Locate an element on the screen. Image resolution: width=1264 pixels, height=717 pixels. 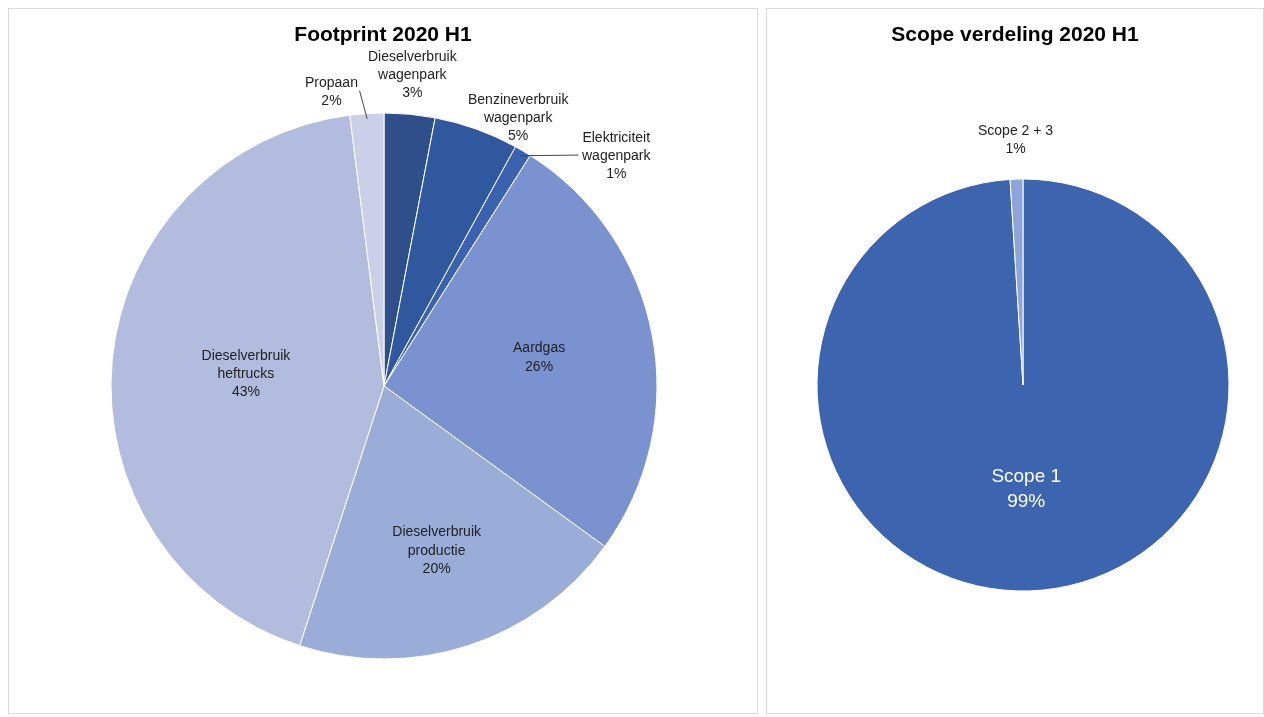
data-label: 99% is located at coordinates (1026, 500).